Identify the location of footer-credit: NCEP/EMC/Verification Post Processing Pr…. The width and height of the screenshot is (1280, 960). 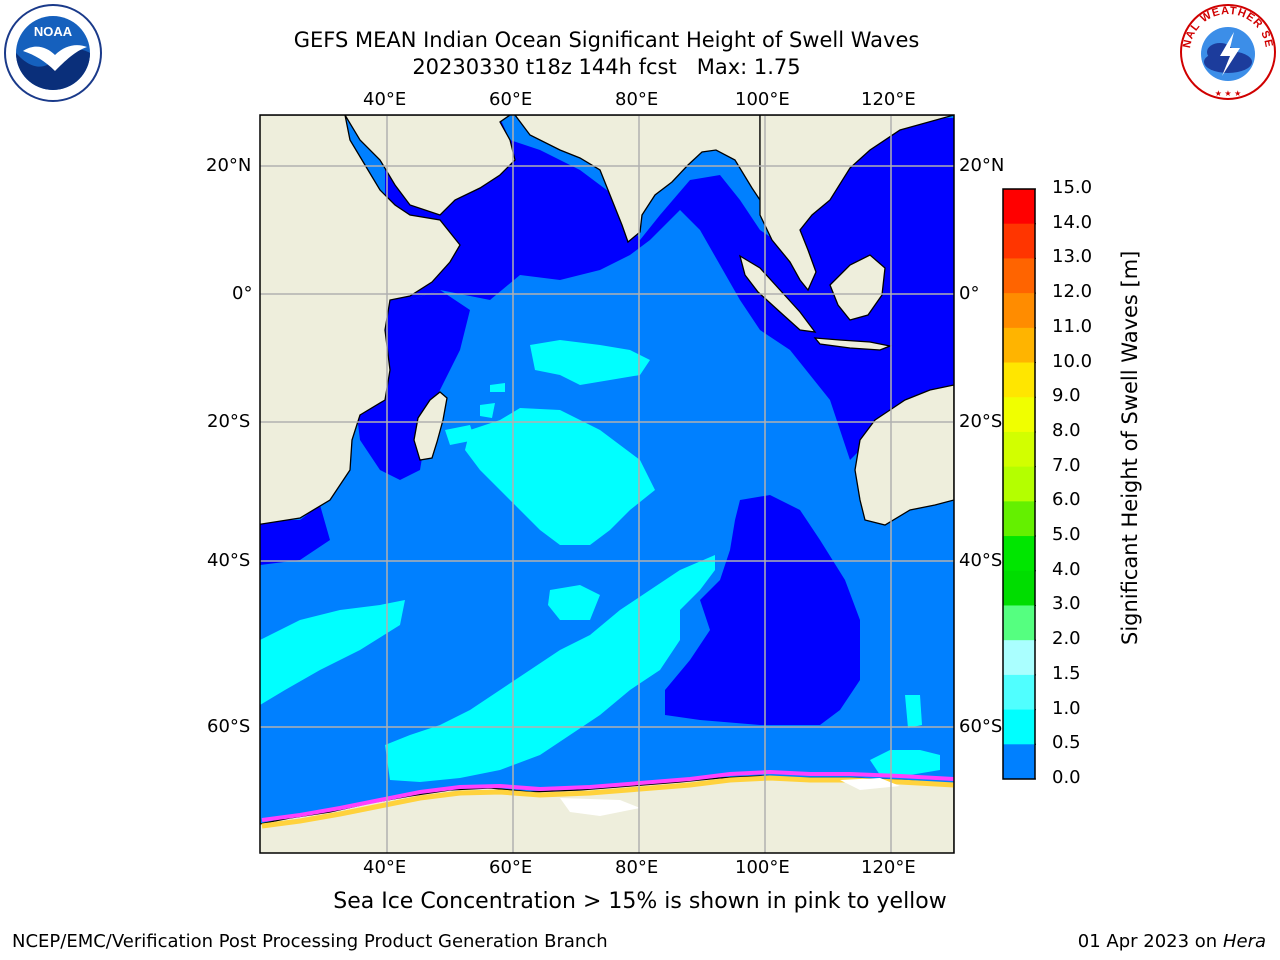
(310, 941).